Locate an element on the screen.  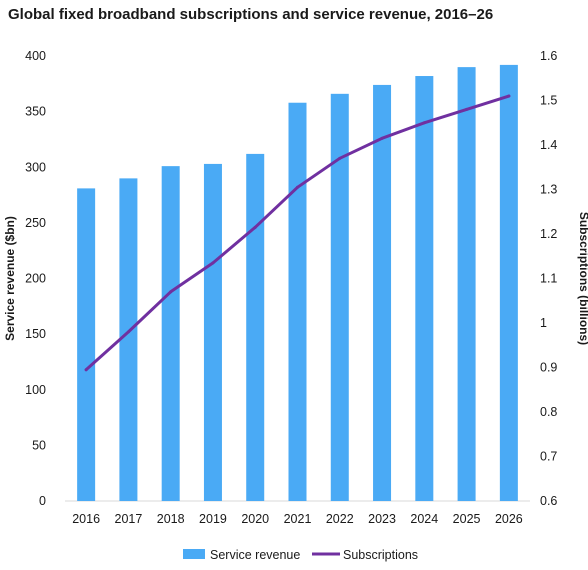
x-tick-label: 2023 is located at coordinates (382, 519).